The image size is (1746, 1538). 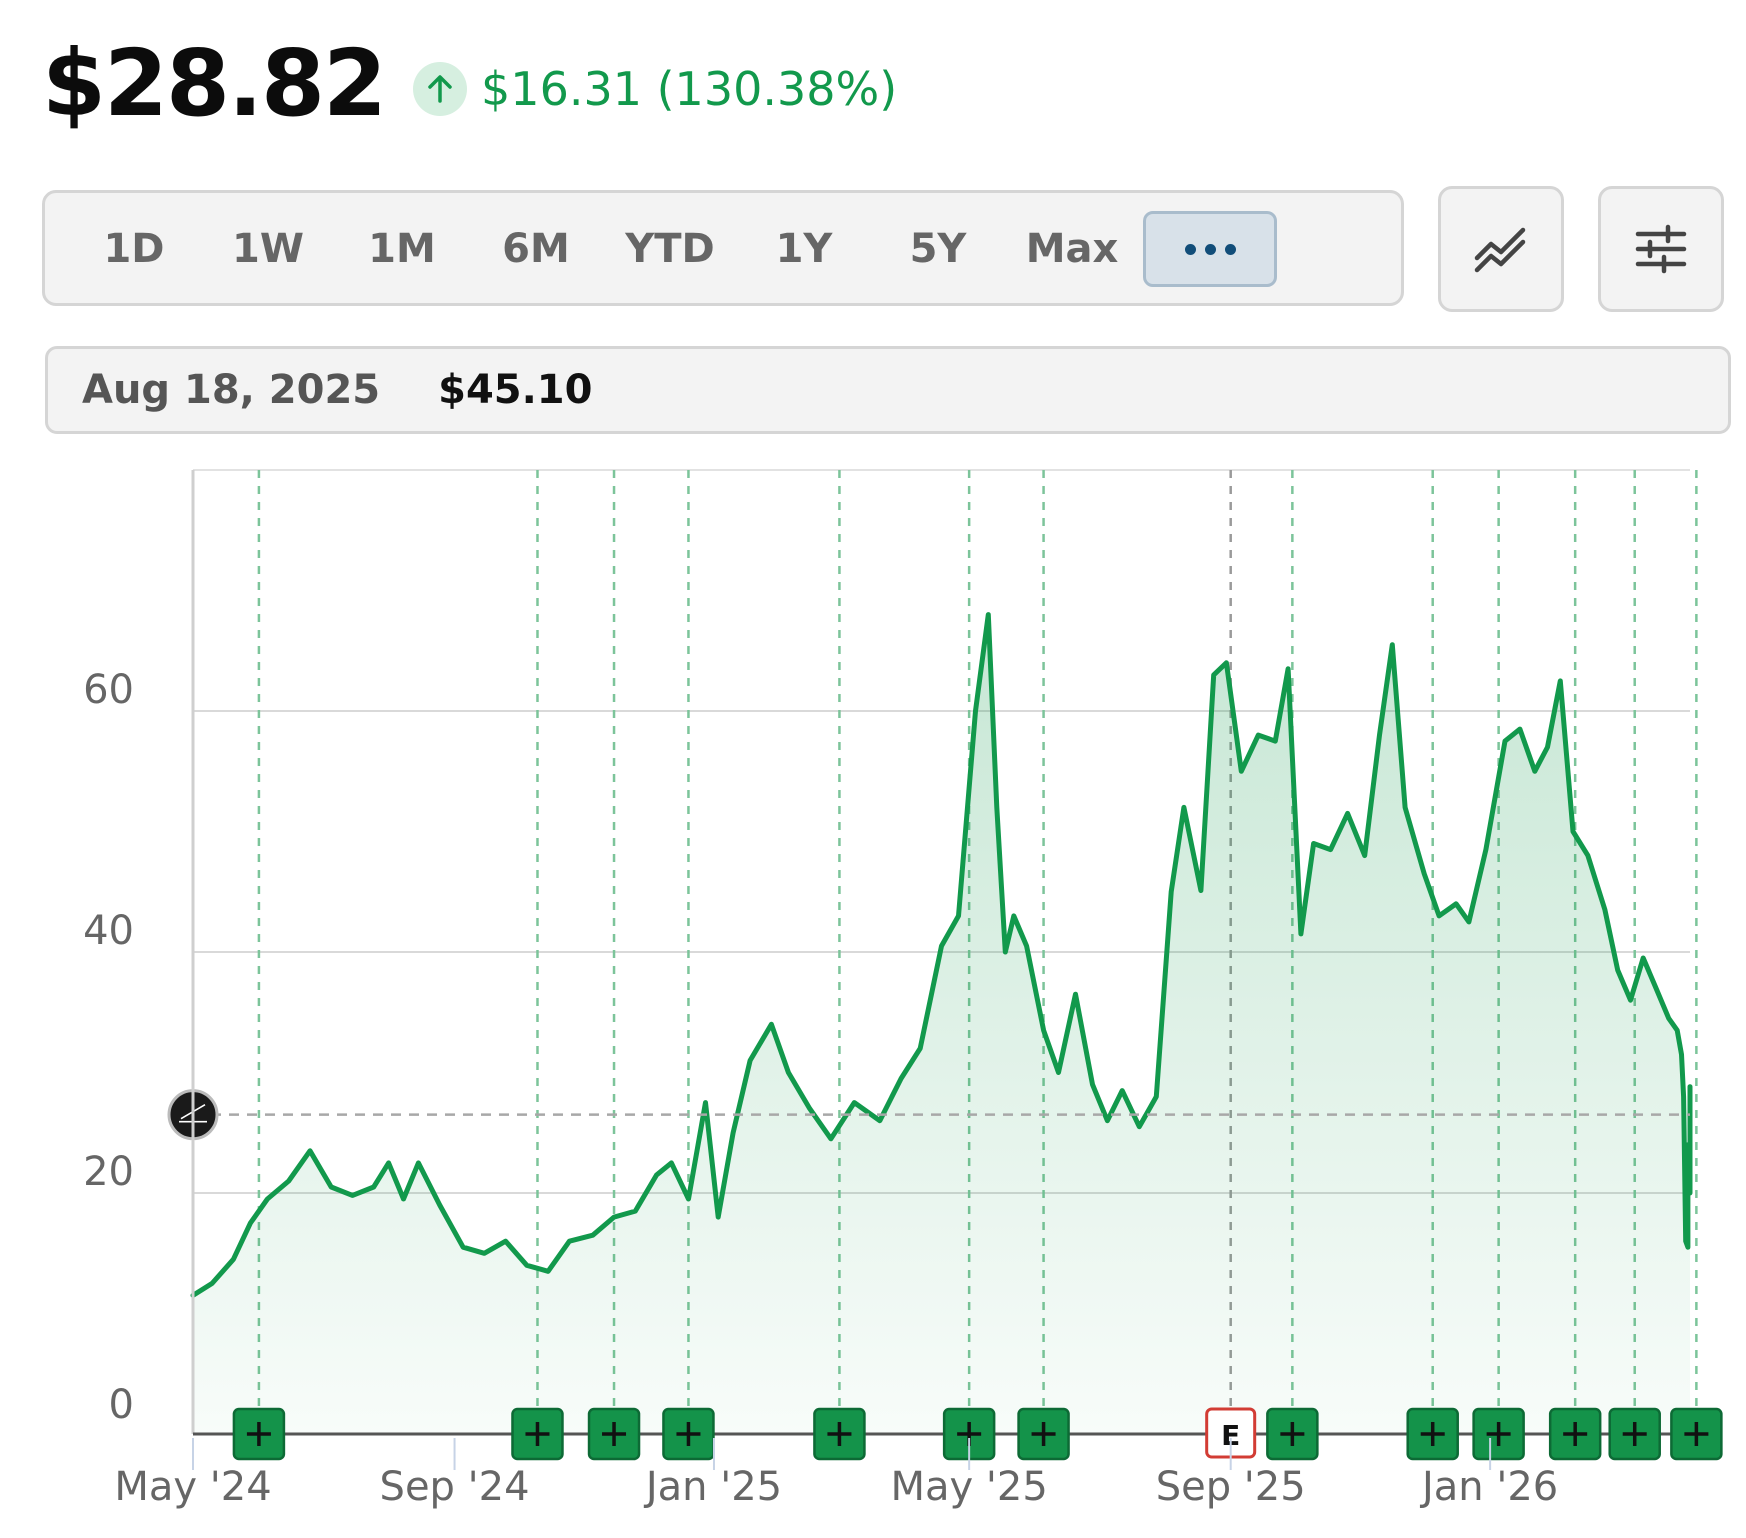 I want to click on hover-price: $45.10, so click(x=515, y=390).